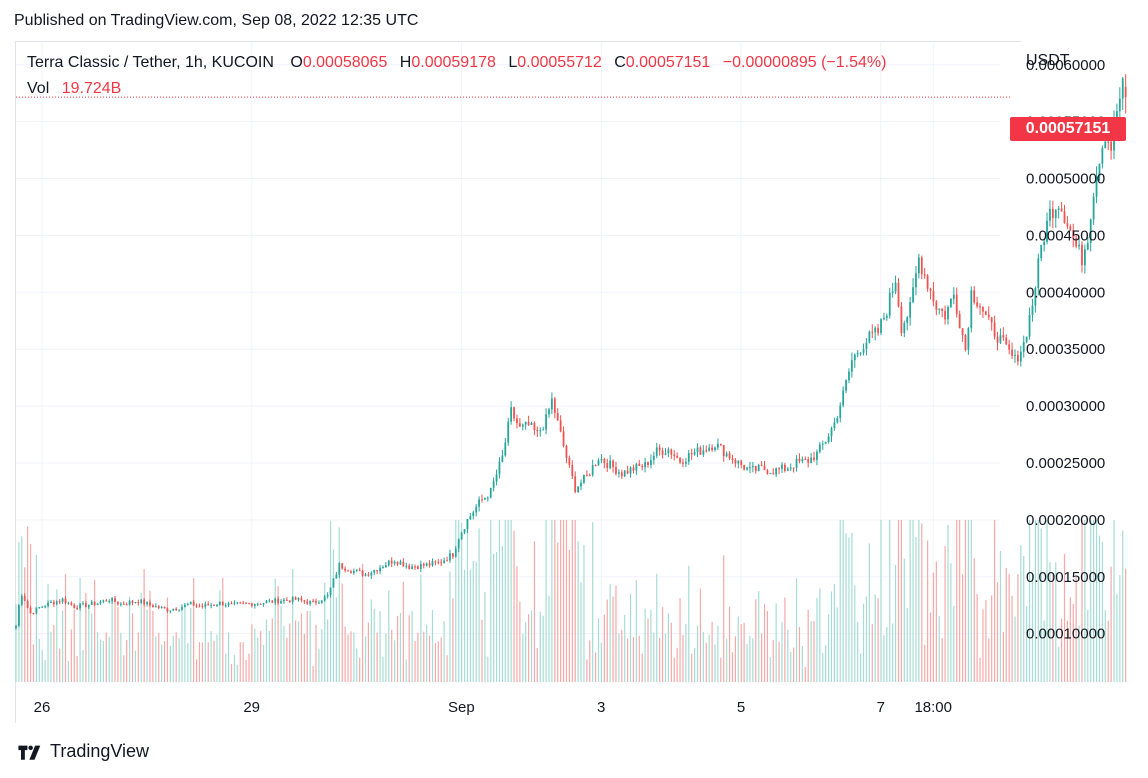 The height and width of the screenshot is (778, 1148). I want to click on high-label: H, so click(405, 62).